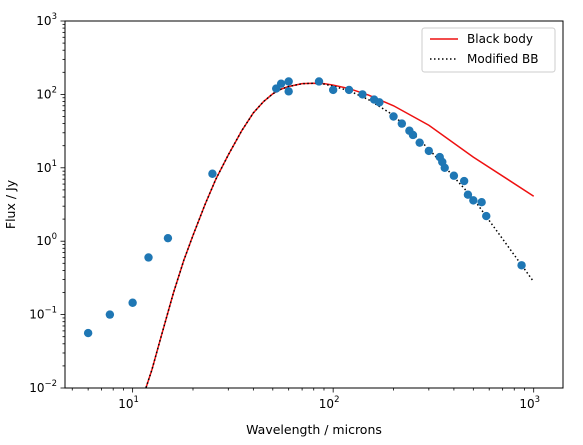 The image size is (583, 445). Describe the element at coordinates (43, 314) in the screenshot. I see `y-tick-label: 10⁻¹` at that location.